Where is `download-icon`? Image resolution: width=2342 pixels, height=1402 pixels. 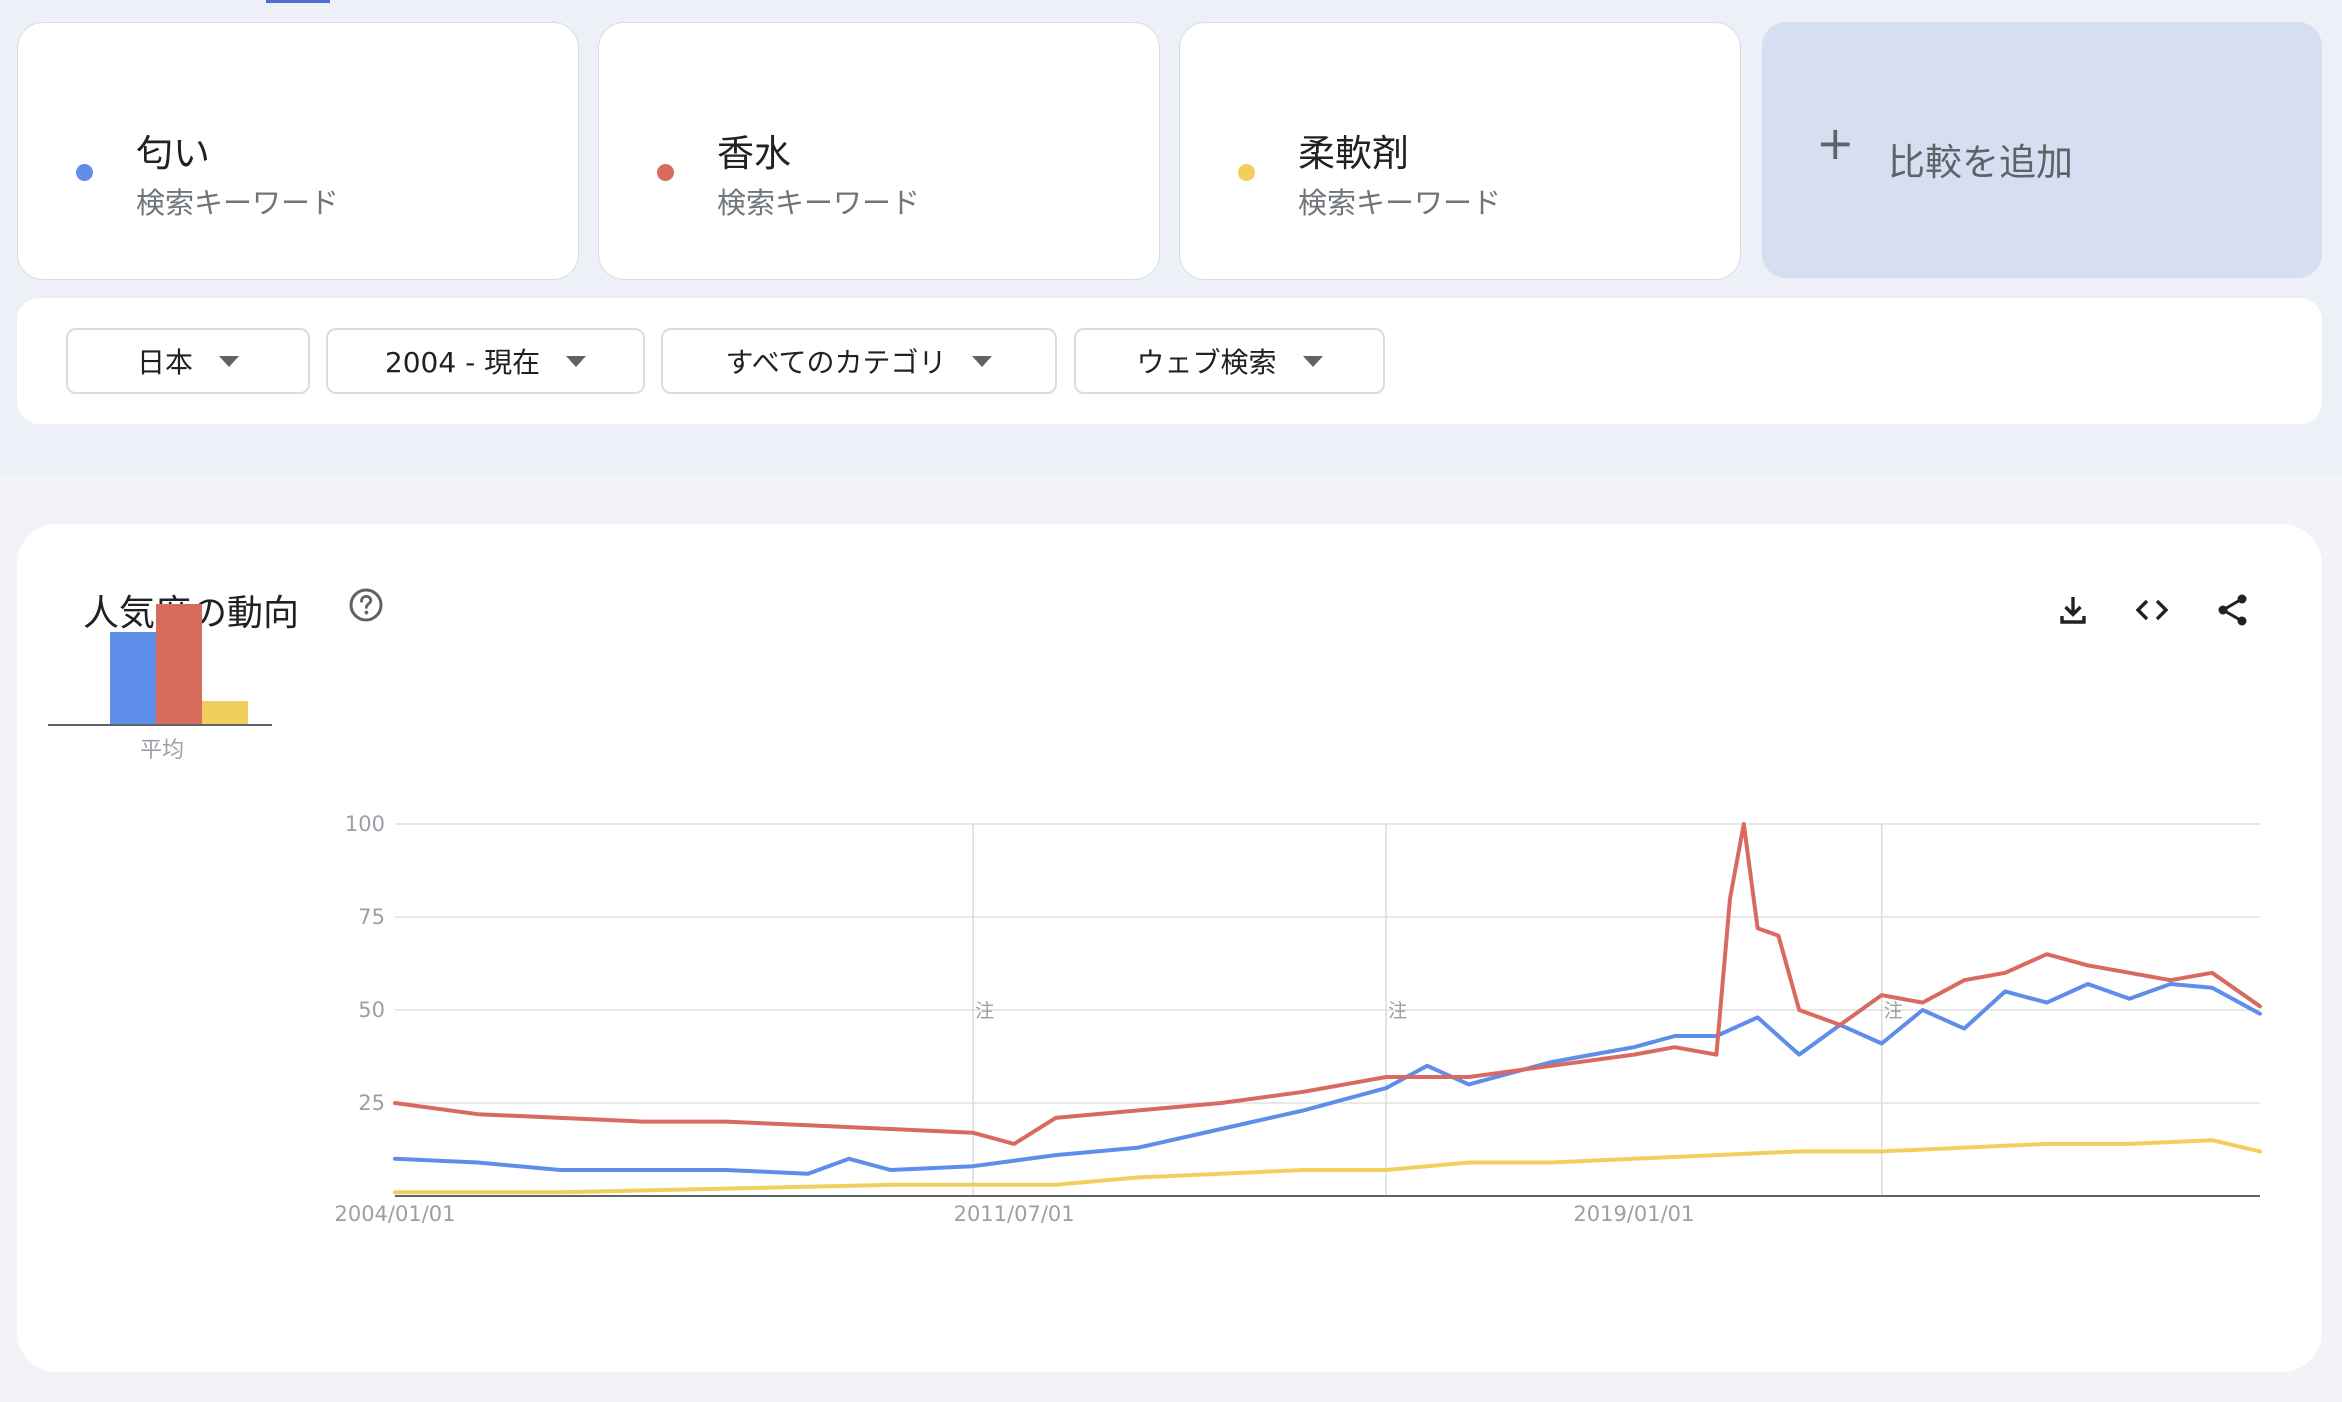 download-icon is located at coordinates (2073, 610).